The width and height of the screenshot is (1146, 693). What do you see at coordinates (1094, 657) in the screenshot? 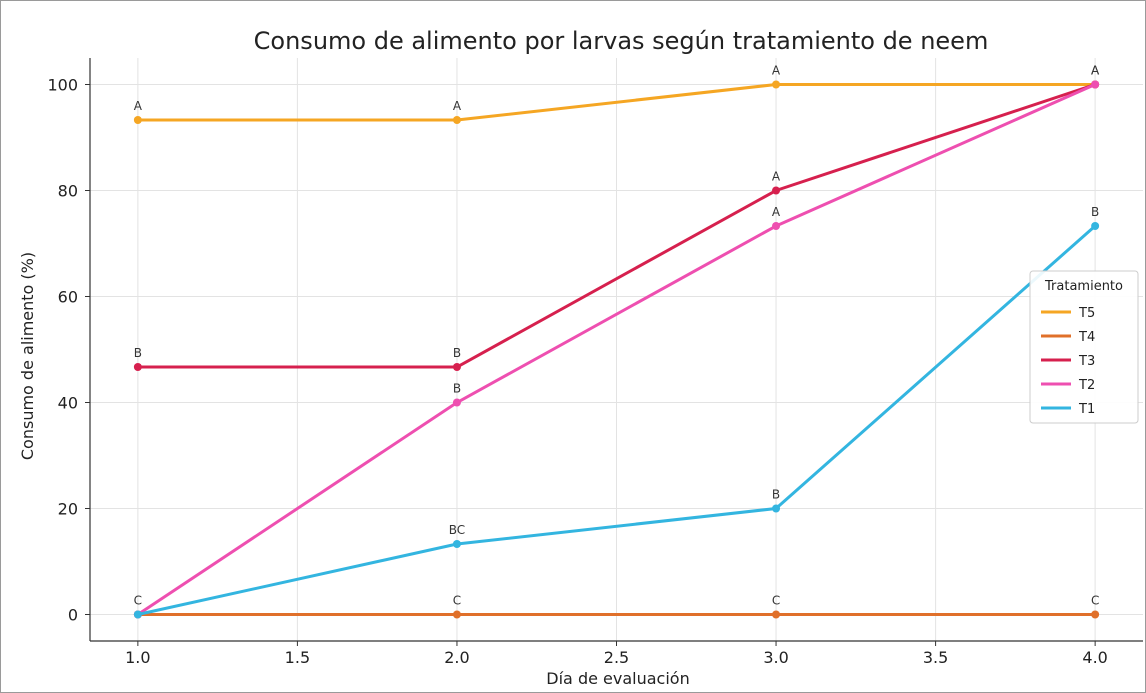
I see `x-tick-label: 4.0` at bounding box center [1094, 657].